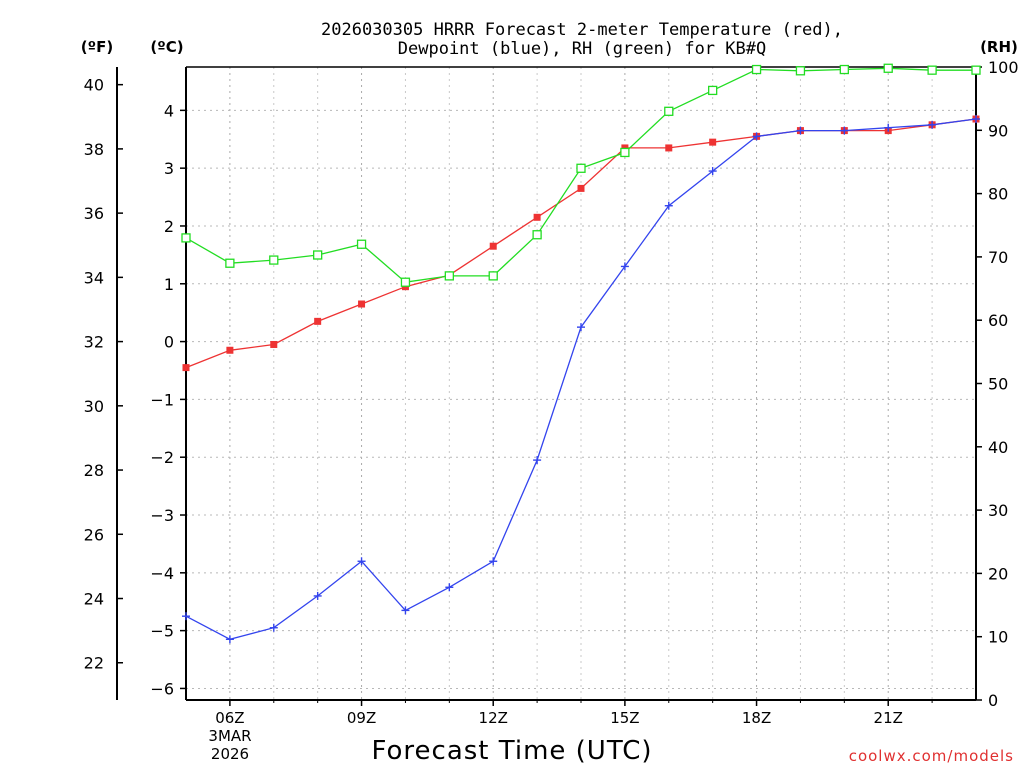  Describe the element at coordinates (998, 130) in the screenshot. I see `rh-tick-label: 90` at that location.